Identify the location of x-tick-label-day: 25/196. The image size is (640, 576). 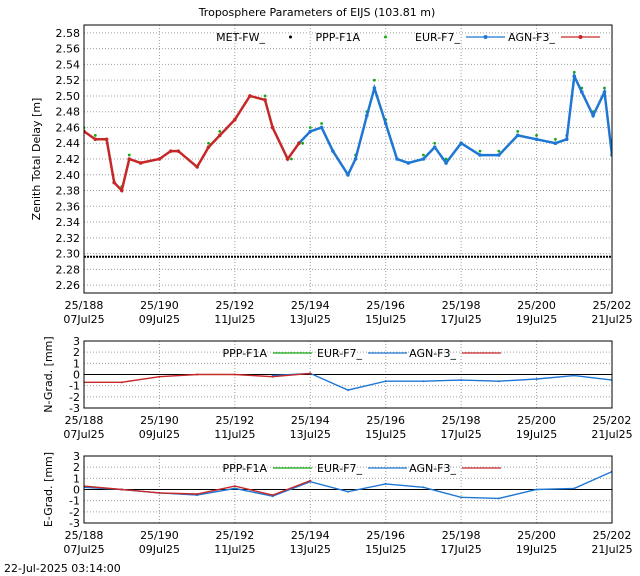
(385, 535).